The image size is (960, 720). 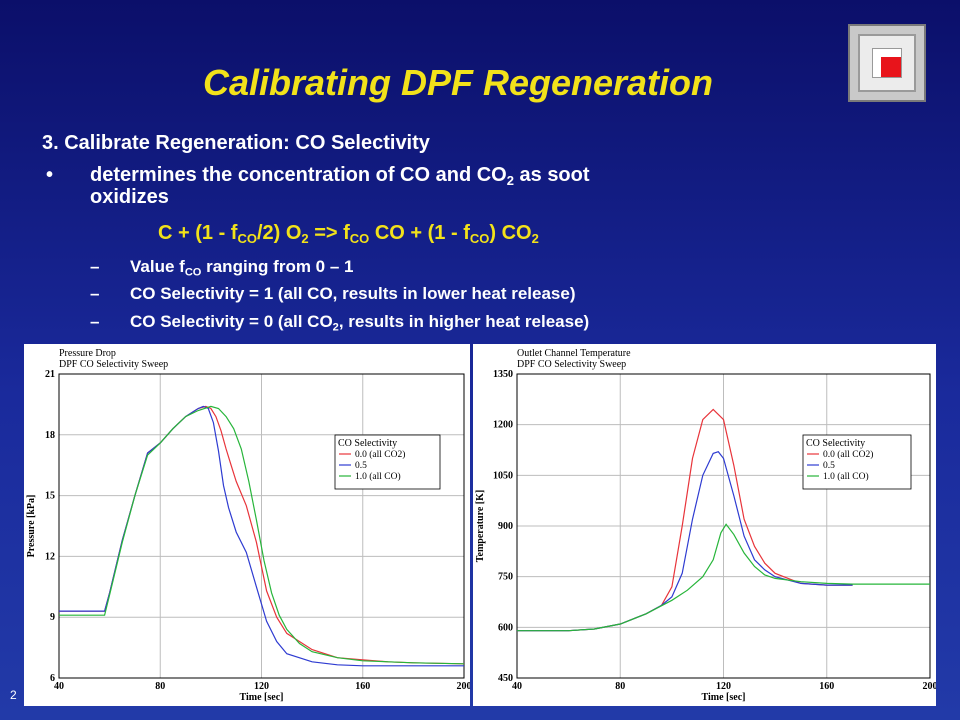 I want to click on y-axis-label: Temperature [K], so click(x=480, y=526).